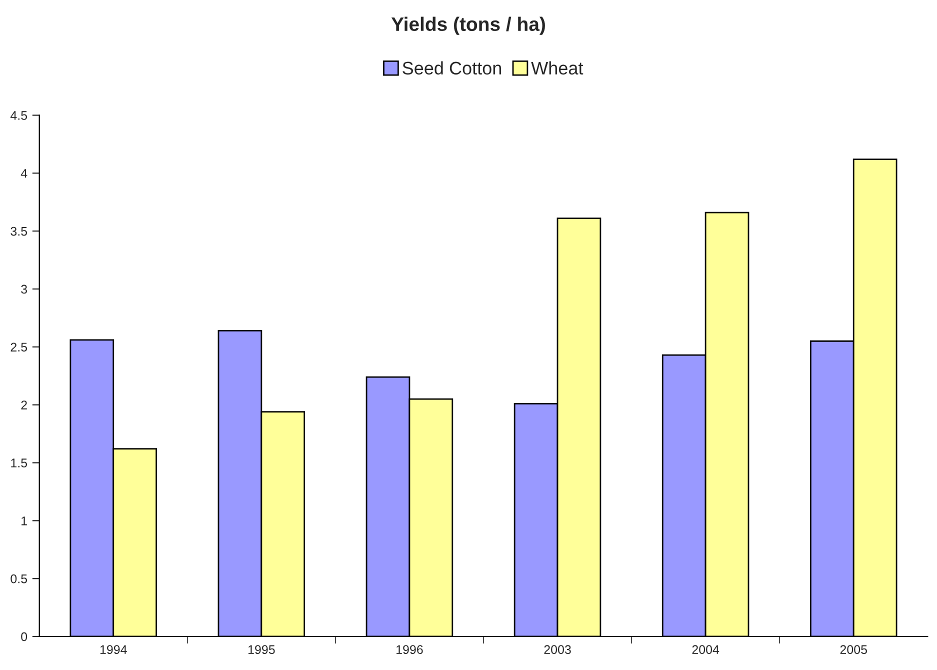 The image size is (937, 670). What do you see at coordinates (19, 115) in the screenshot?
I see `y-tick-label: 4.5` at bounding box center [19, 115].